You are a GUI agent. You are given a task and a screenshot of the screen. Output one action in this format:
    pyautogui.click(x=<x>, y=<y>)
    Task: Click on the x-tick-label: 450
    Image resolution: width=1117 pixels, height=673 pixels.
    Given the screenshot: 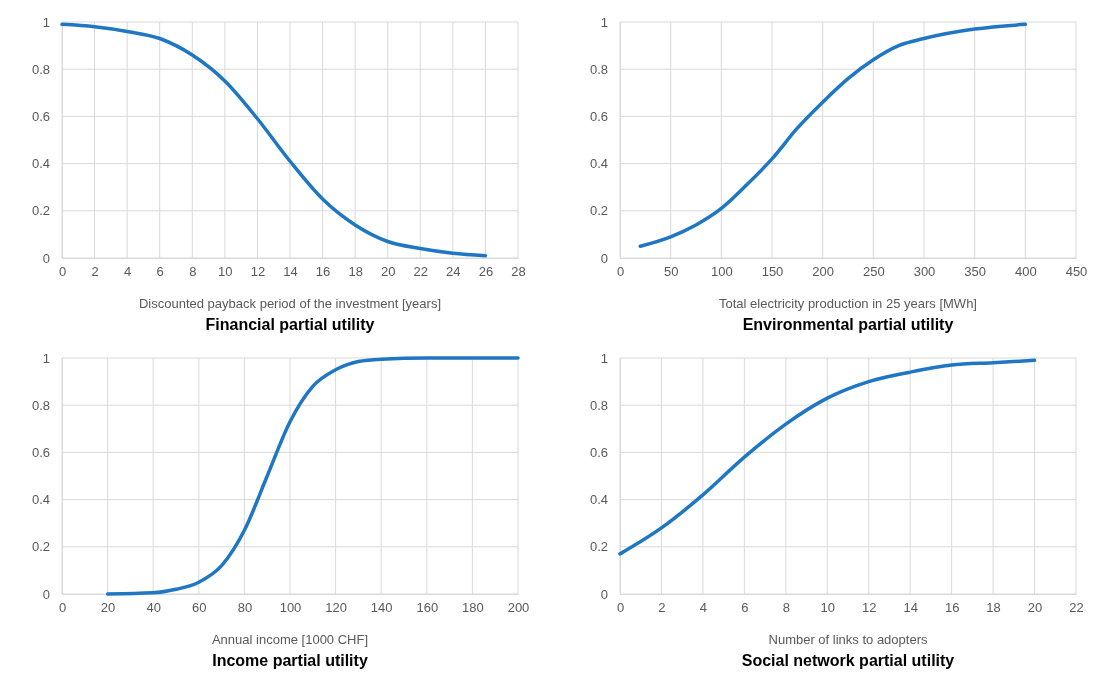 What is the action you would take?
    pyautogui.click(x=1076, y=272)
    